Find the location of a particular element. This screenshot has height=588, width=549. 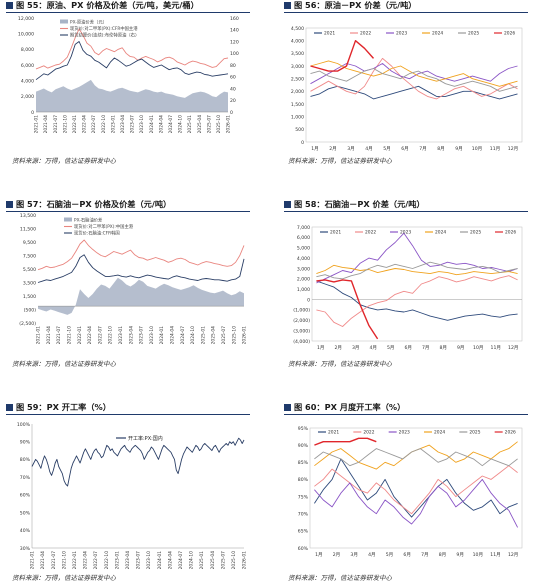

legend-swatch is located at coordinates (68, 219).